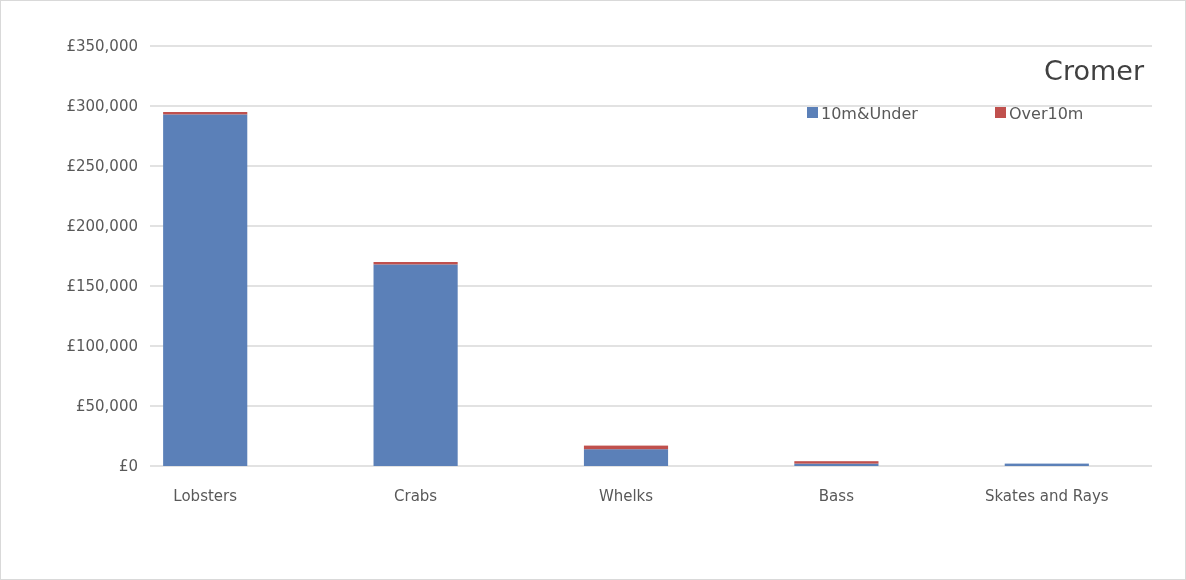  Describe the element at coordinates (1046, 113) in the screenshot. I see `legend-label: Over10m` at that location.